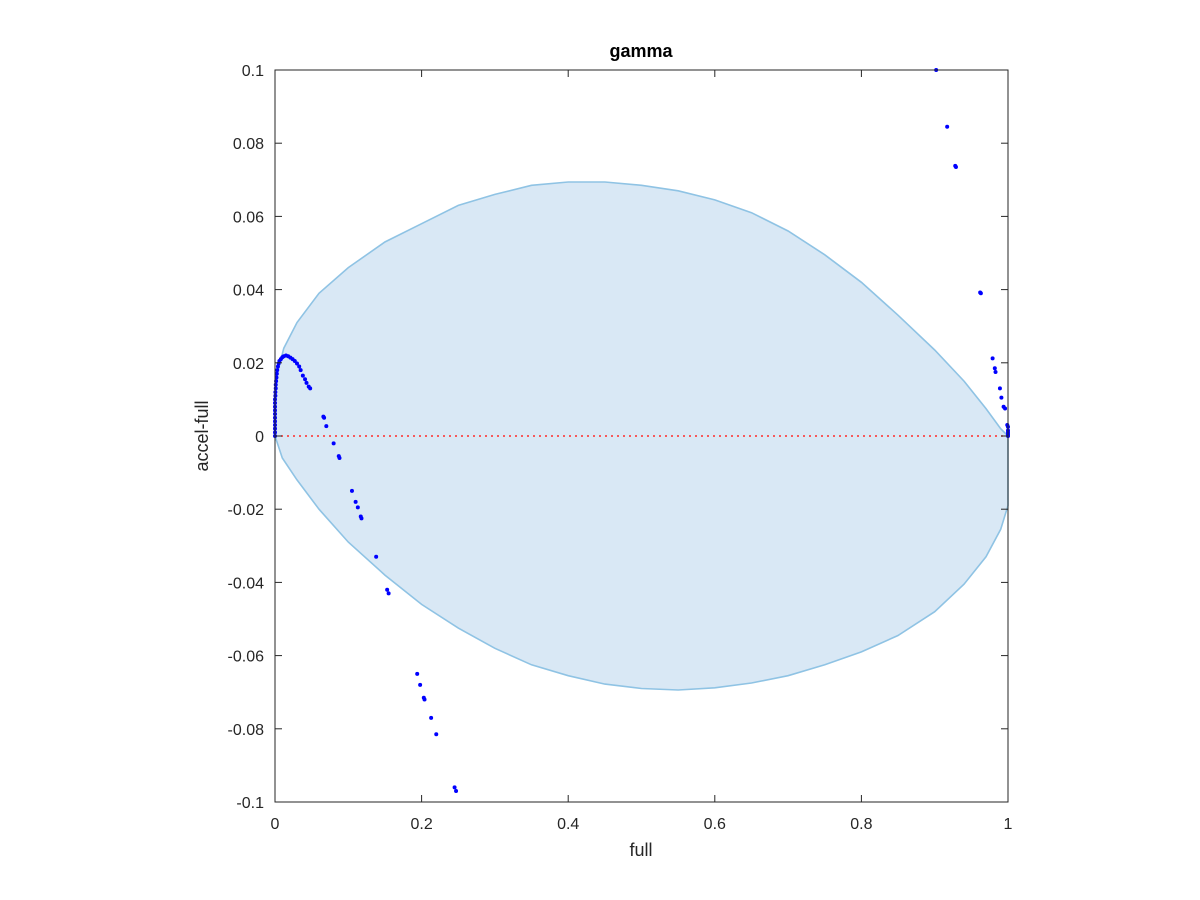 This screenshot has height=900, width=1200. What do you see at coordinates (1008, 824) in the screenshot?
I see `x-tick-label: 1` at bounding box center [1008, 824].